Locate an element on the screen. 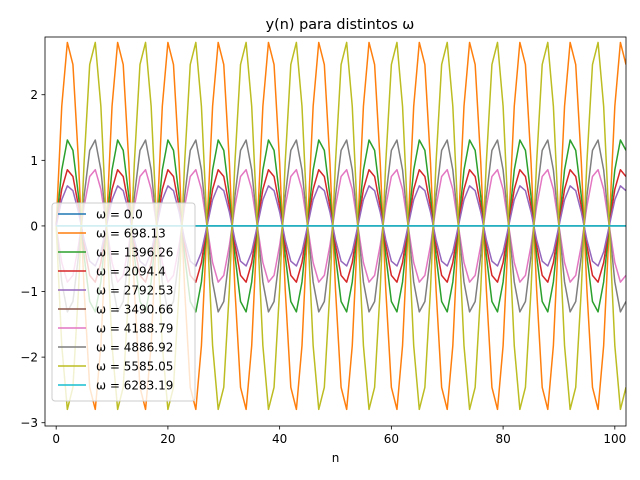 This screenshot has height=480, width=640. y-tick-label: 1 is located at coordinates (34, 161).